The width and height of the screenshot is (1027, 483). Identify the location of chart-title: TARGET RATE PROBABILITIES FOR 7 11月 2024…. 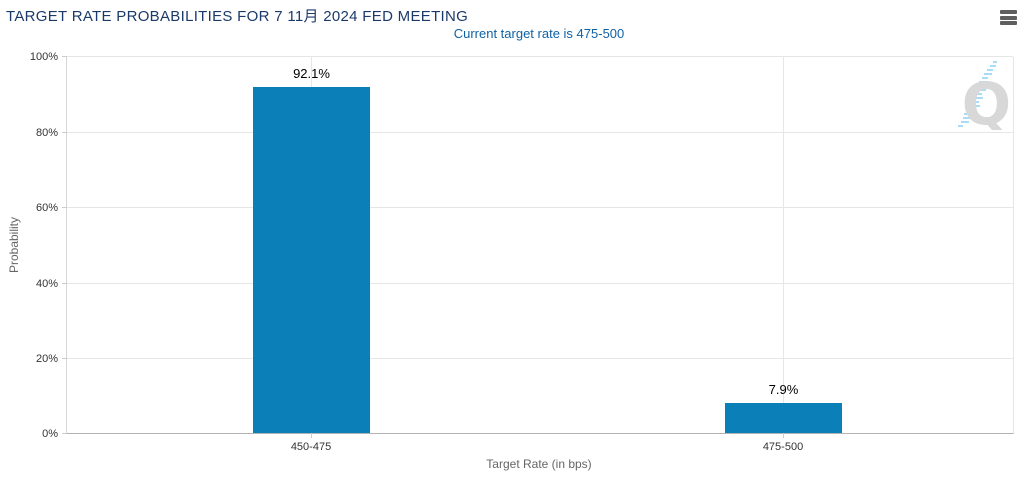
(237, 16).